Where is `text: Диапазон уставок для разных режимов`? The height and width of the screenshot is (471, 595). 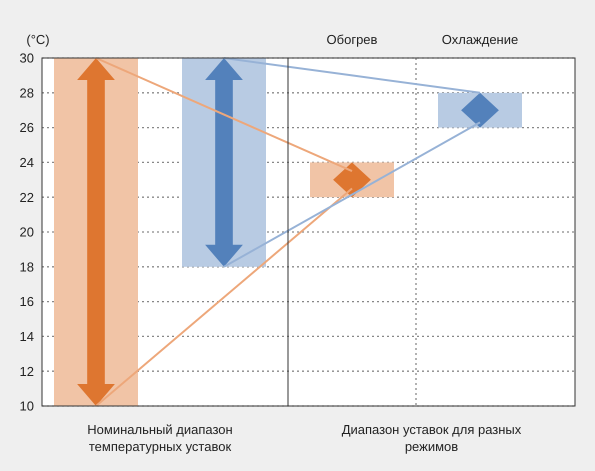
text: Диапазон уставок для разных режимов is located at coordinates (432, 438).